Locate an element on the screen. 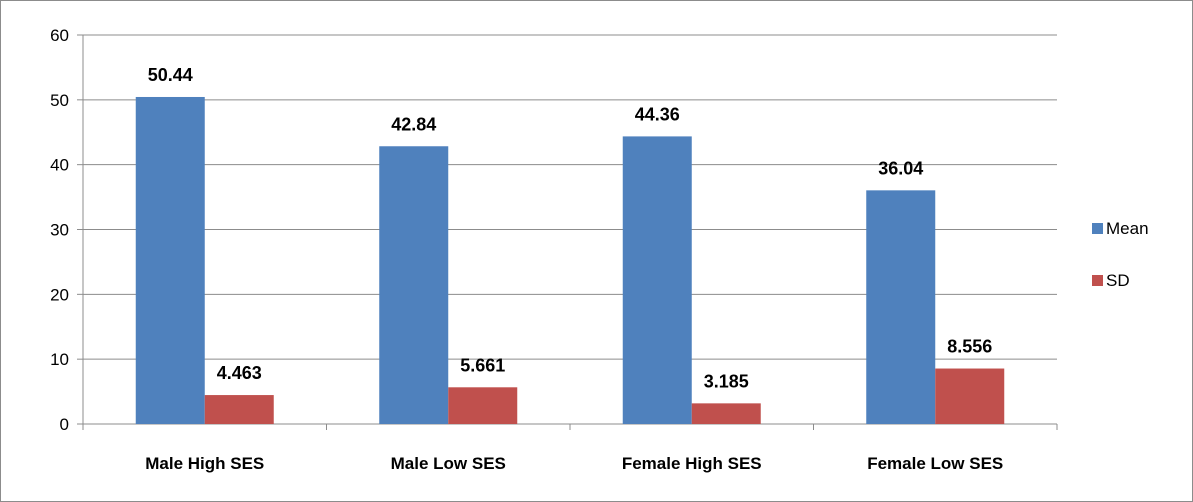 This screenshot has width=1193, height=502. data-label: 5.661 is located at coordinates (482, 365).